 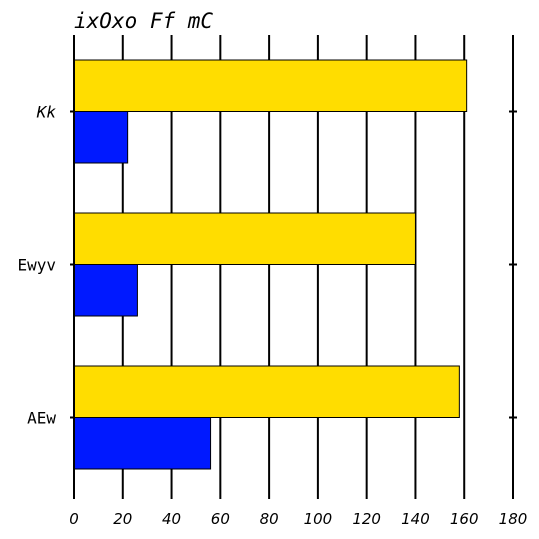 I want to click on chart-title: ixOxo Ff mC, so click(x=143, y=21).